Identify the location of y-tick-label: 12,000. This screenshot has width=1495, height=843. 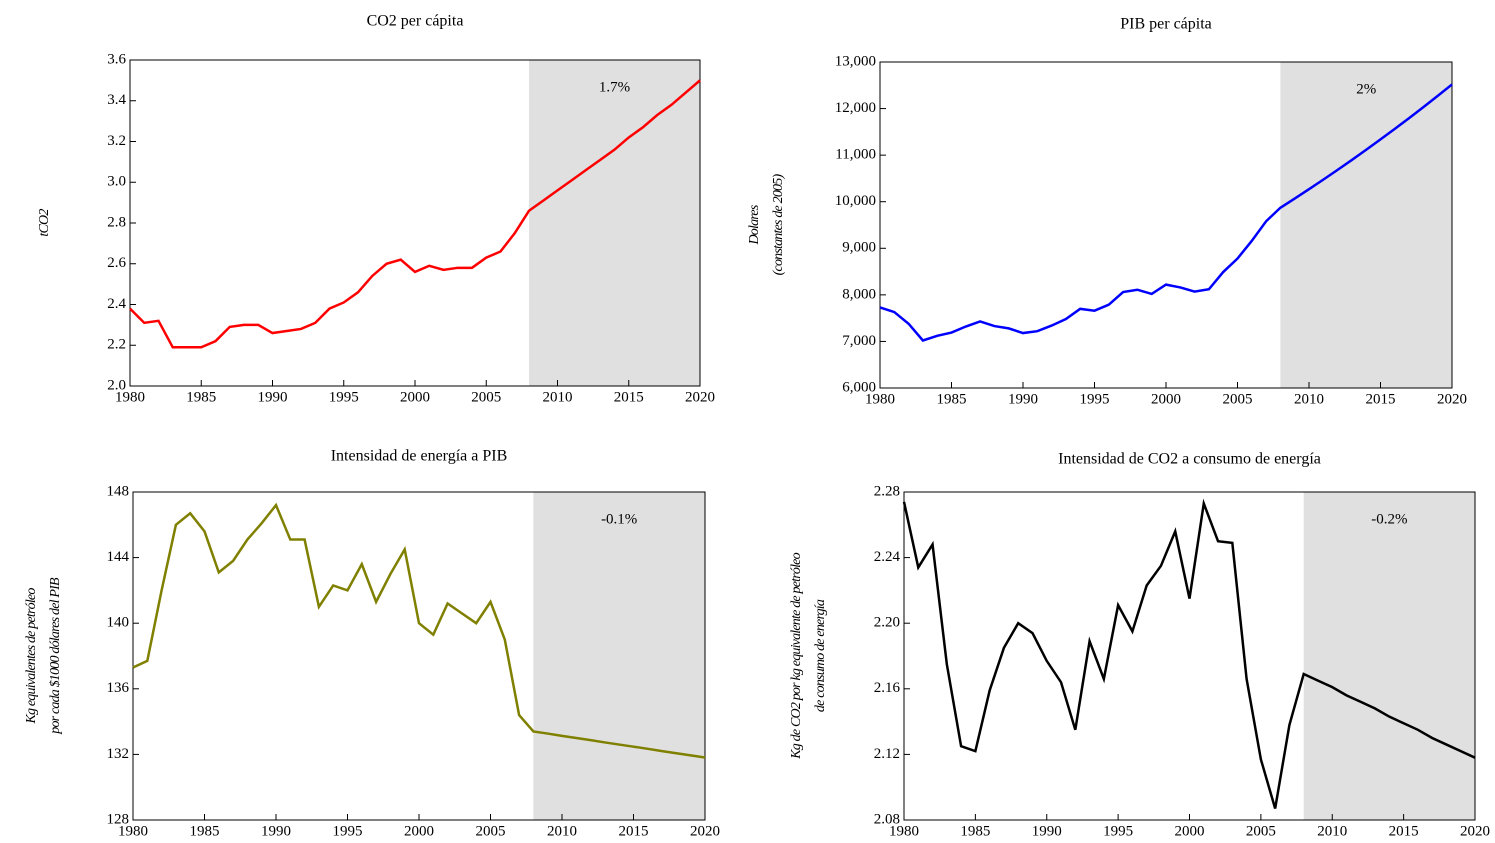
(855, 108).